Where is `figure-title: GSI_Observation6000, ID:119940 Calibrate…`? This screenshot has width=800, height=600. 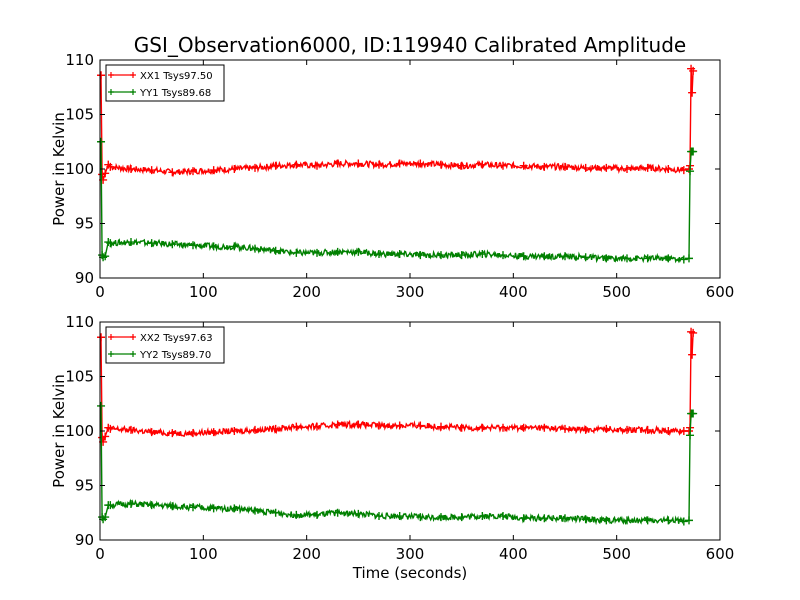
figure-title: GSI_Observation6000, ID:119940 Calibrate… is located at coordinates (410, 45).